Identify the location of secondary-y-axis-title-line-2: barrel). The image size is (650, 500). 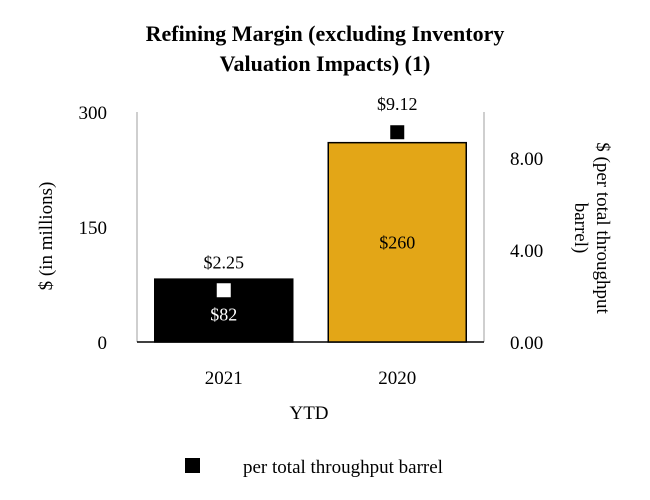
(580, 228).